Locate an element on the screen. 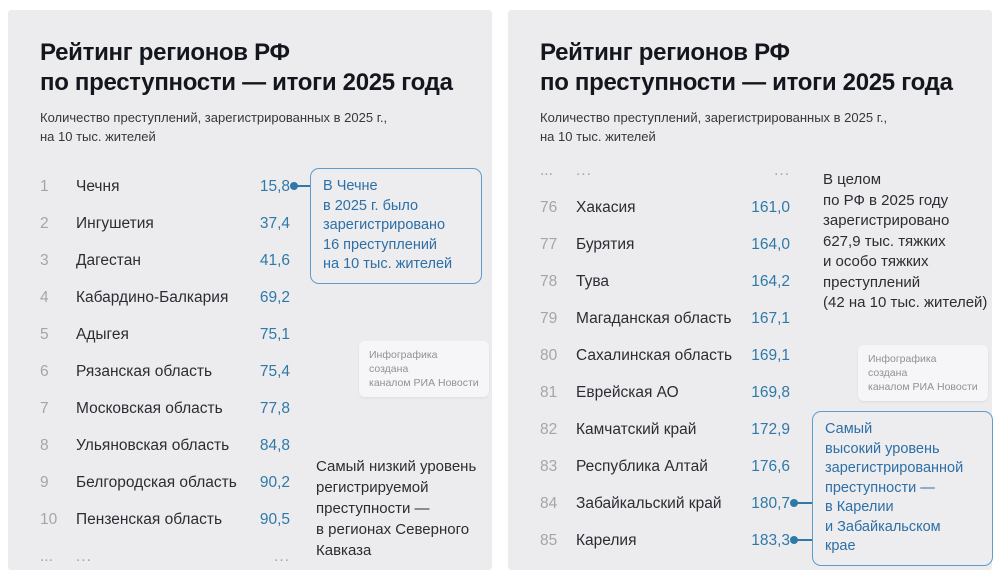 Image resolution: width=1000 pixels, height=583 pixels. value-cell: 90,2 is located at coordinates (274, 482).